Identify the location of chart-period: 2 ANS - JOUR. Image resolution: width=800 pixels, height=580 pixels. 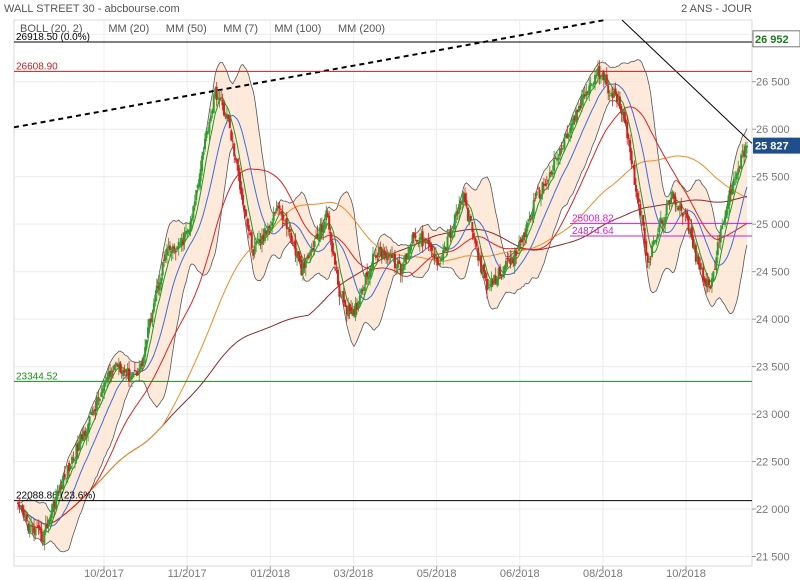
(716, 9).